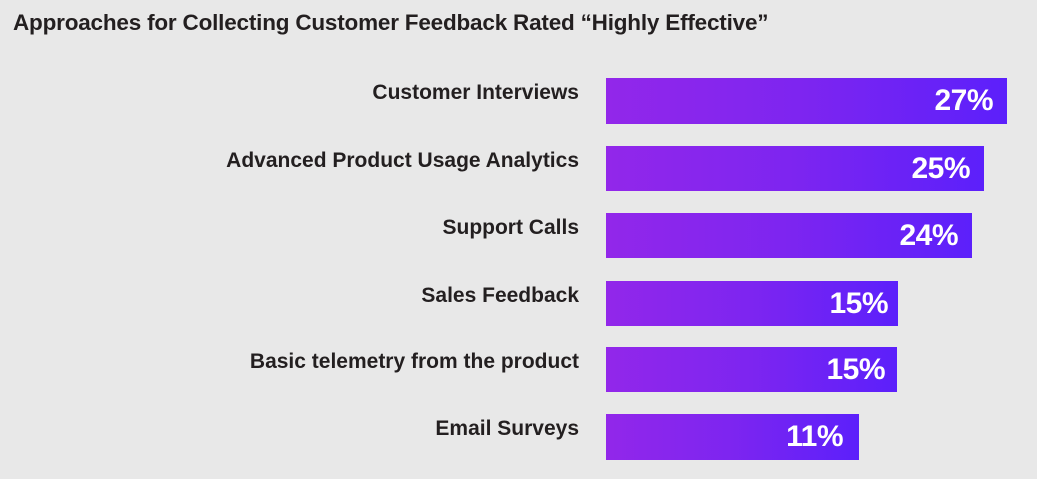 This screenshot has width=1037, height=479. I want to click on bar-value: 11%, so click(814, 436).